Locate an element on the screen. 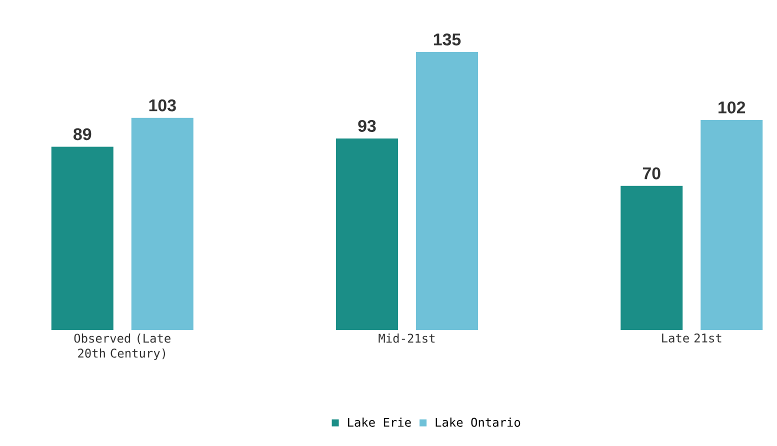  legend-label: Lake Ontario is located at coordinates (478, 422).